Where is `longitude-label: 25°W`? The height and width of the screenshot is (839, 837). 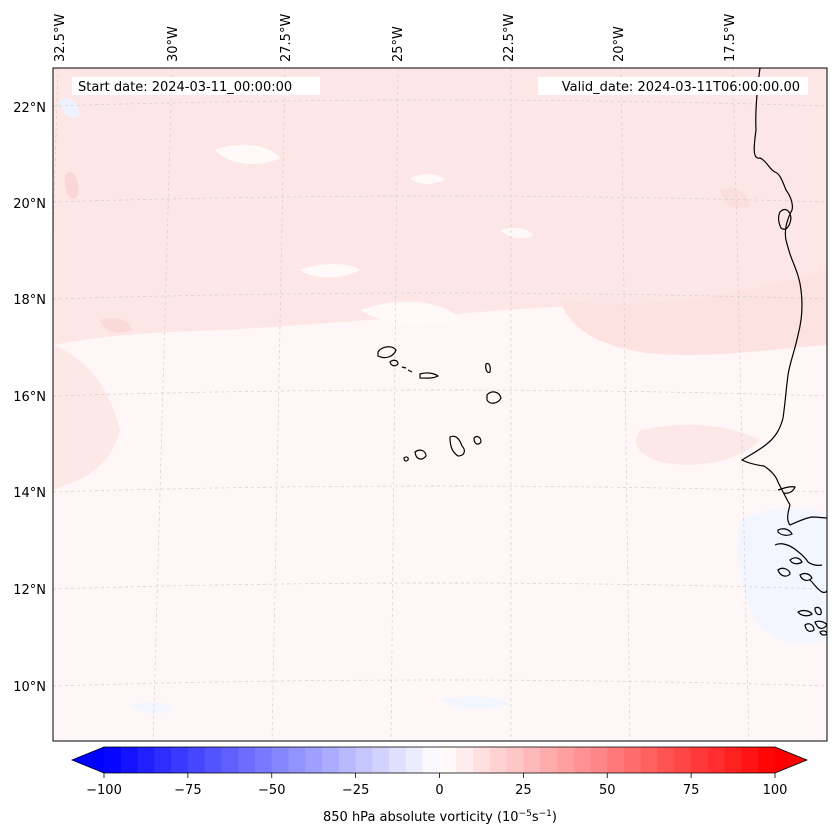 longitude-label: 25°W is located at coordinates (398, 44).